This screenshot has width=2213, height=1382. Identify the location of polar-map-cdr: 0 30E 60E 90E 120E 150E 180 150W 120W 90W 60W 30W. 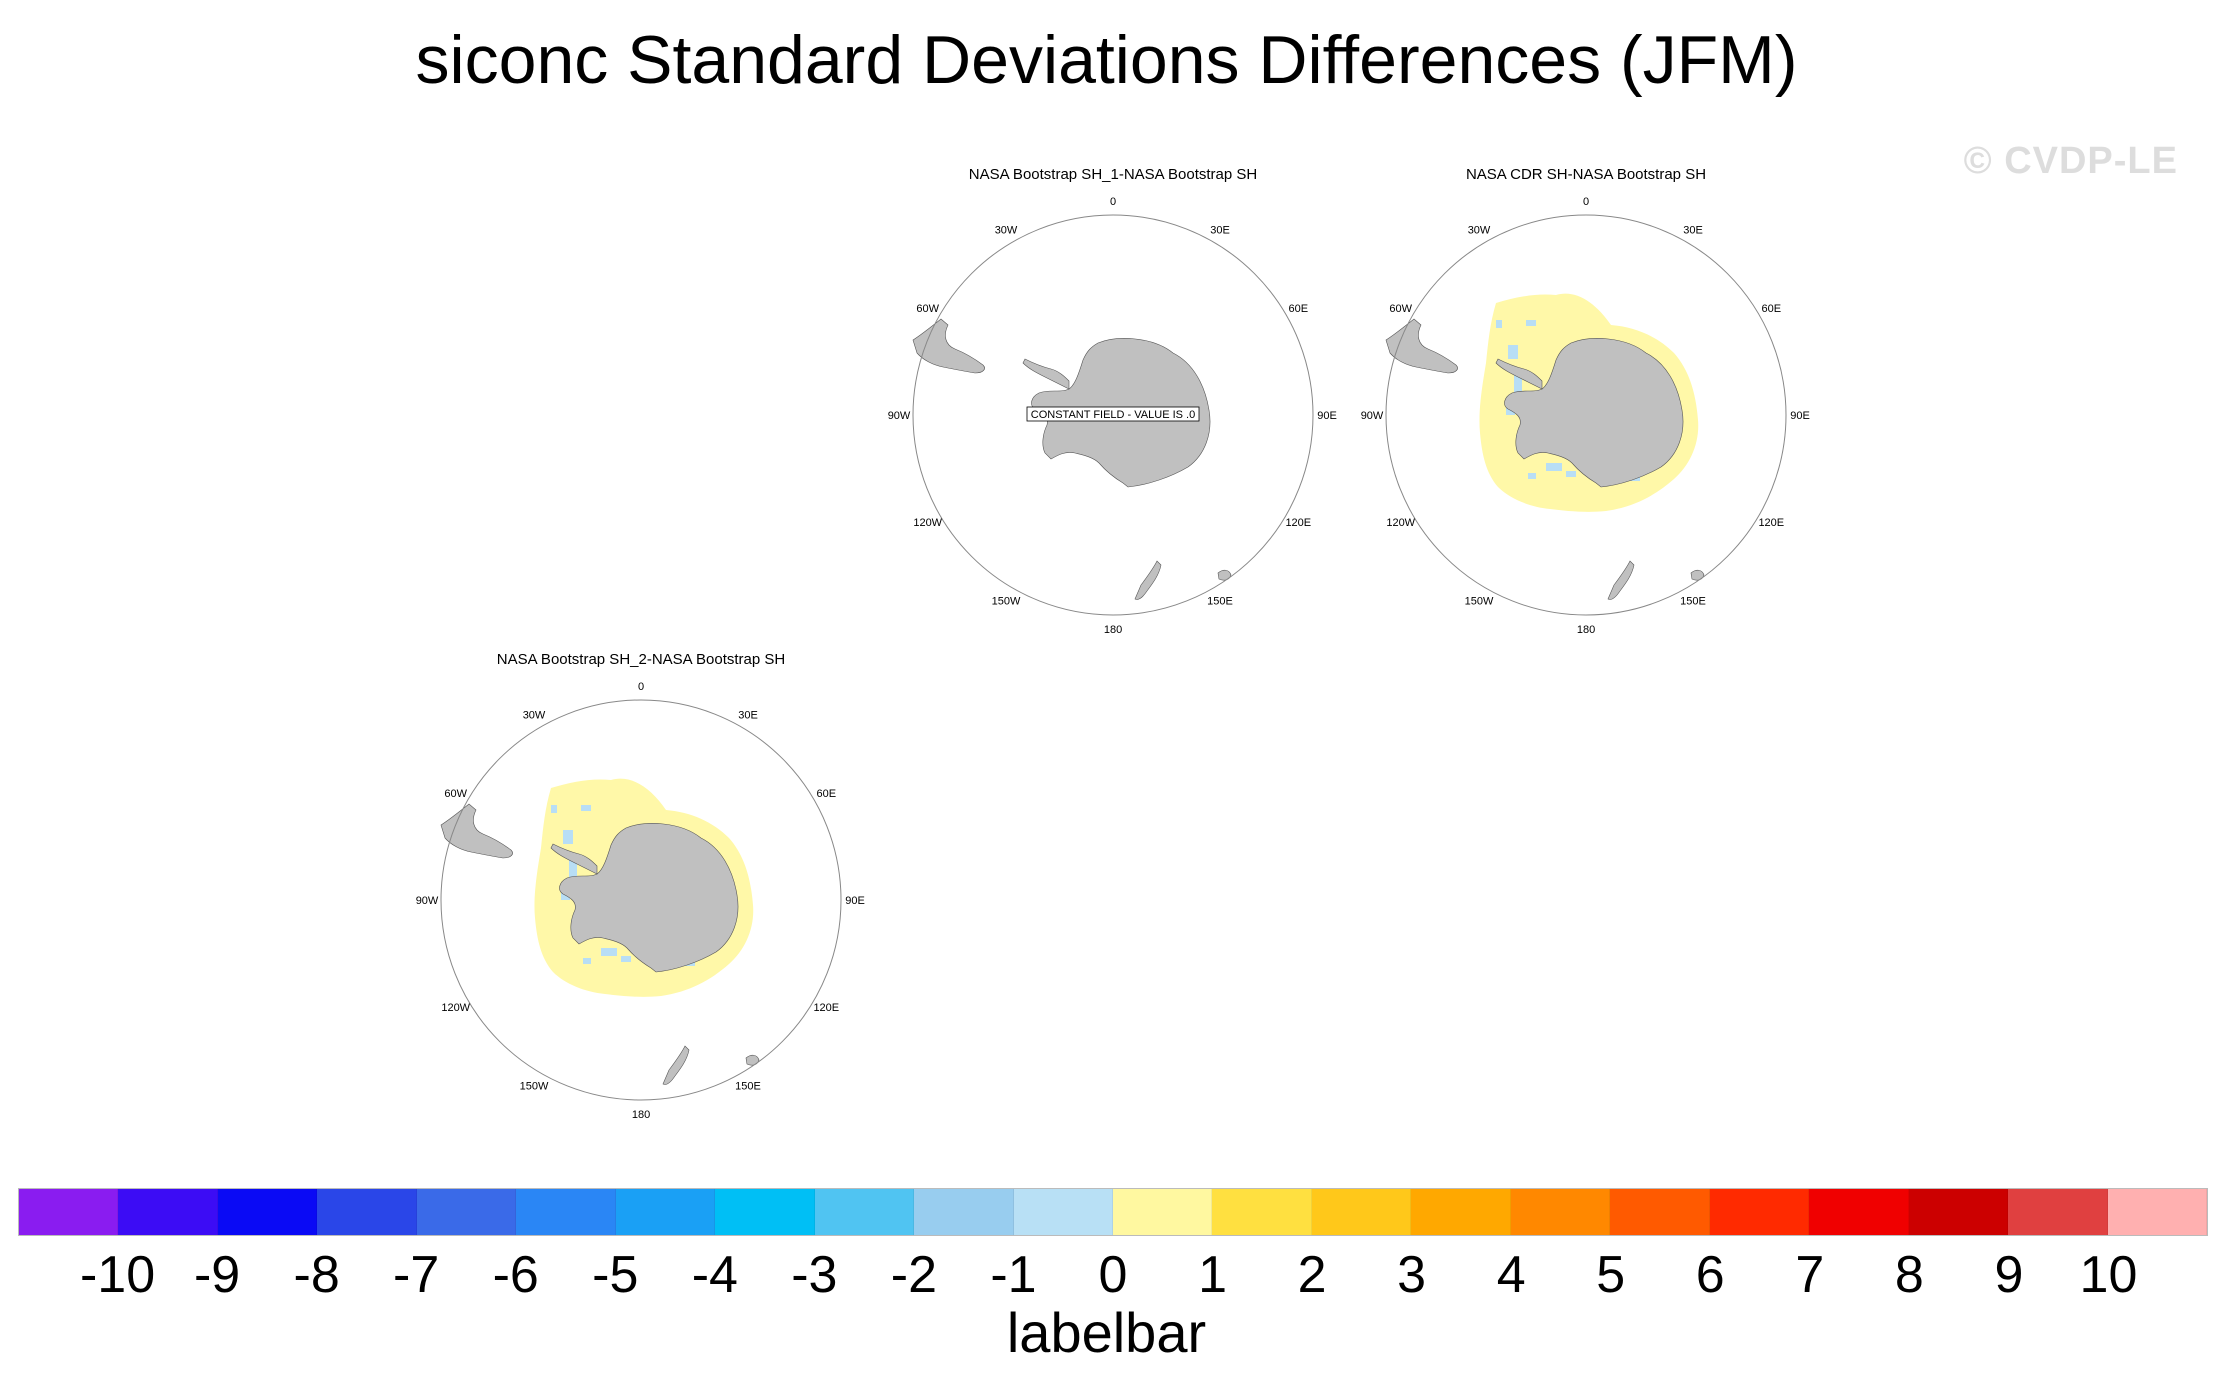
(1585, 416).